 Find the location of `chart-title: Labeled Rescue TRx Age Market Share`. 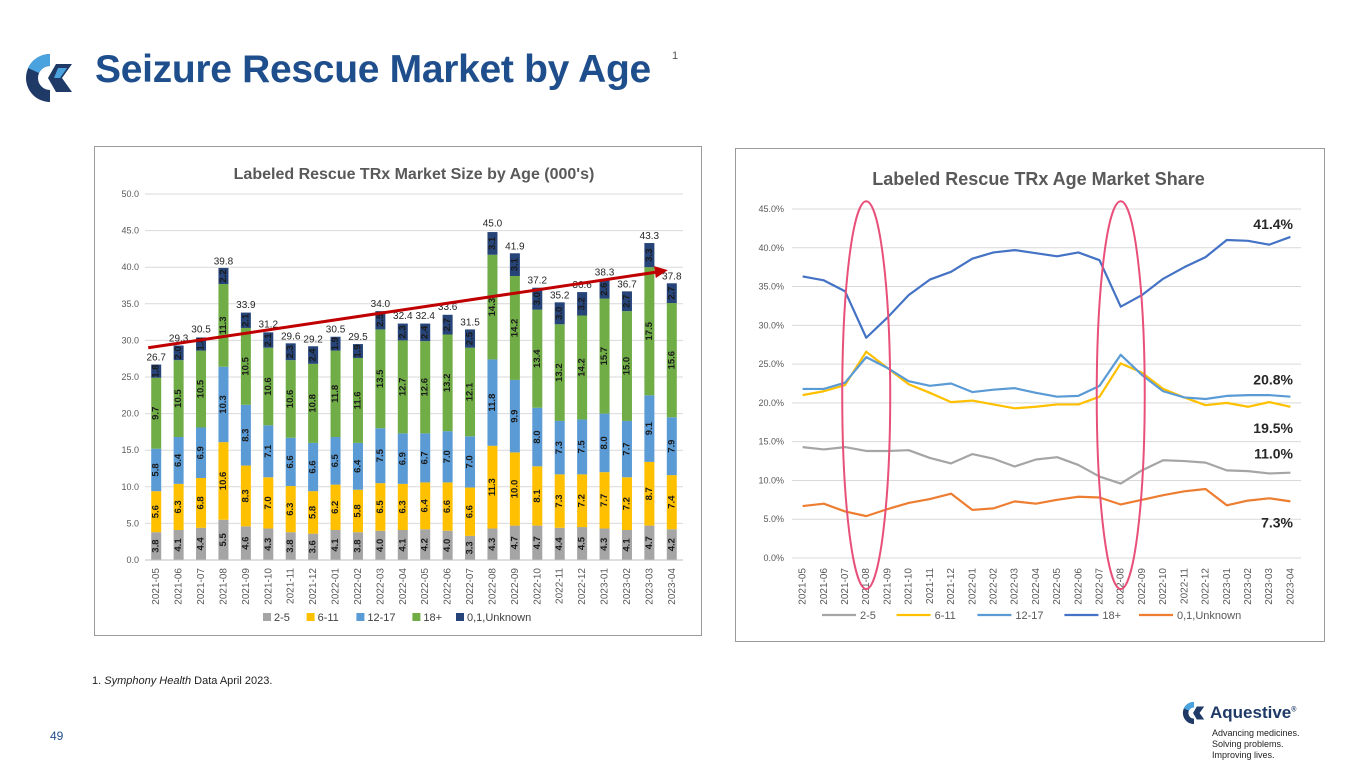

chart-title: Labeled Rescue TRx Age Market Share is located at coordinates (1038, 179).